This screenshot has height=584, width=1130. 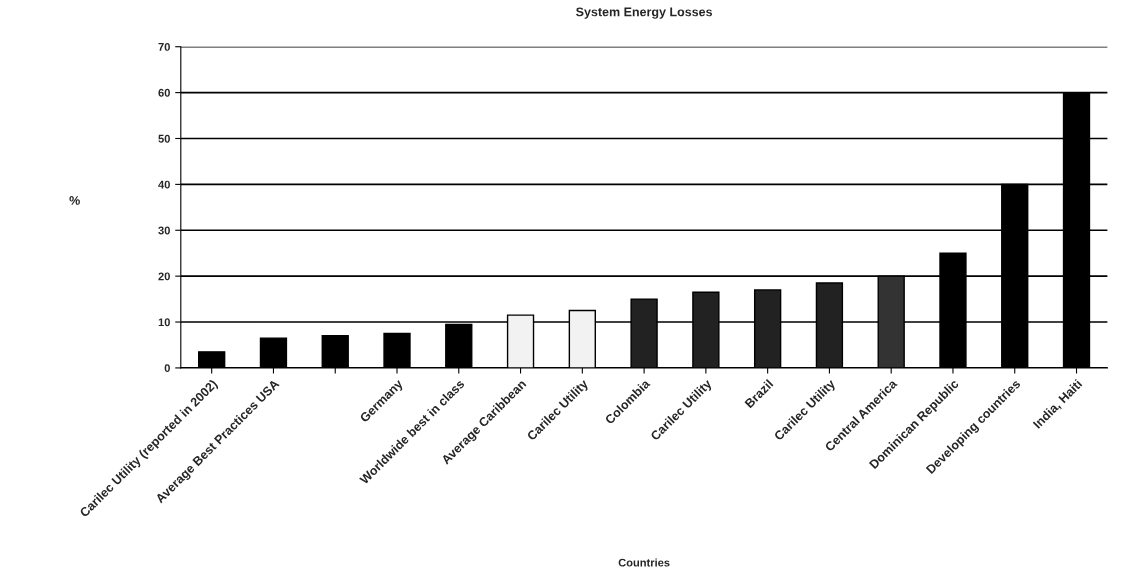 I want to click on y-tick-label: 70, so click(x=164, y=46).